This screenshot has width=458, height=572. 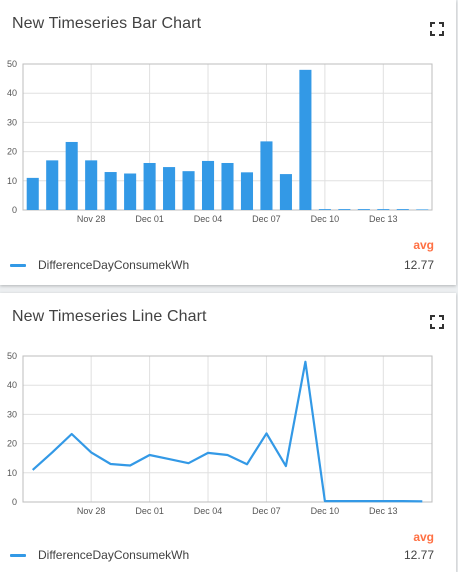 What do you see at coordinates (109, 316) in the screenshot?
I see `widget-title: New Timeseries Line Chart` at bounding box center [109, 316].